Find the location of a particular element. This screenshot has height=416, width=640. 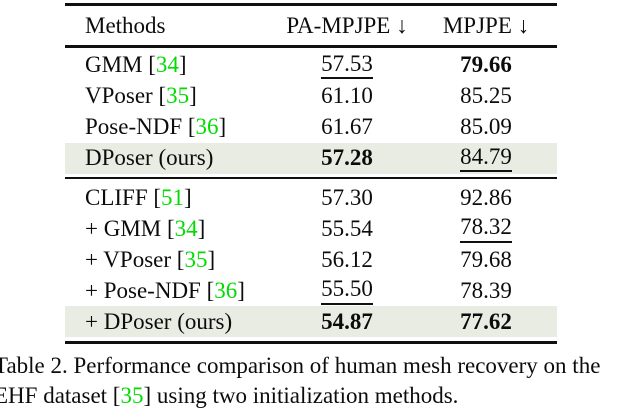

table-row-highlighted: DPoser (ours) 57.28 84.79 is located at coordinates (311, 158).